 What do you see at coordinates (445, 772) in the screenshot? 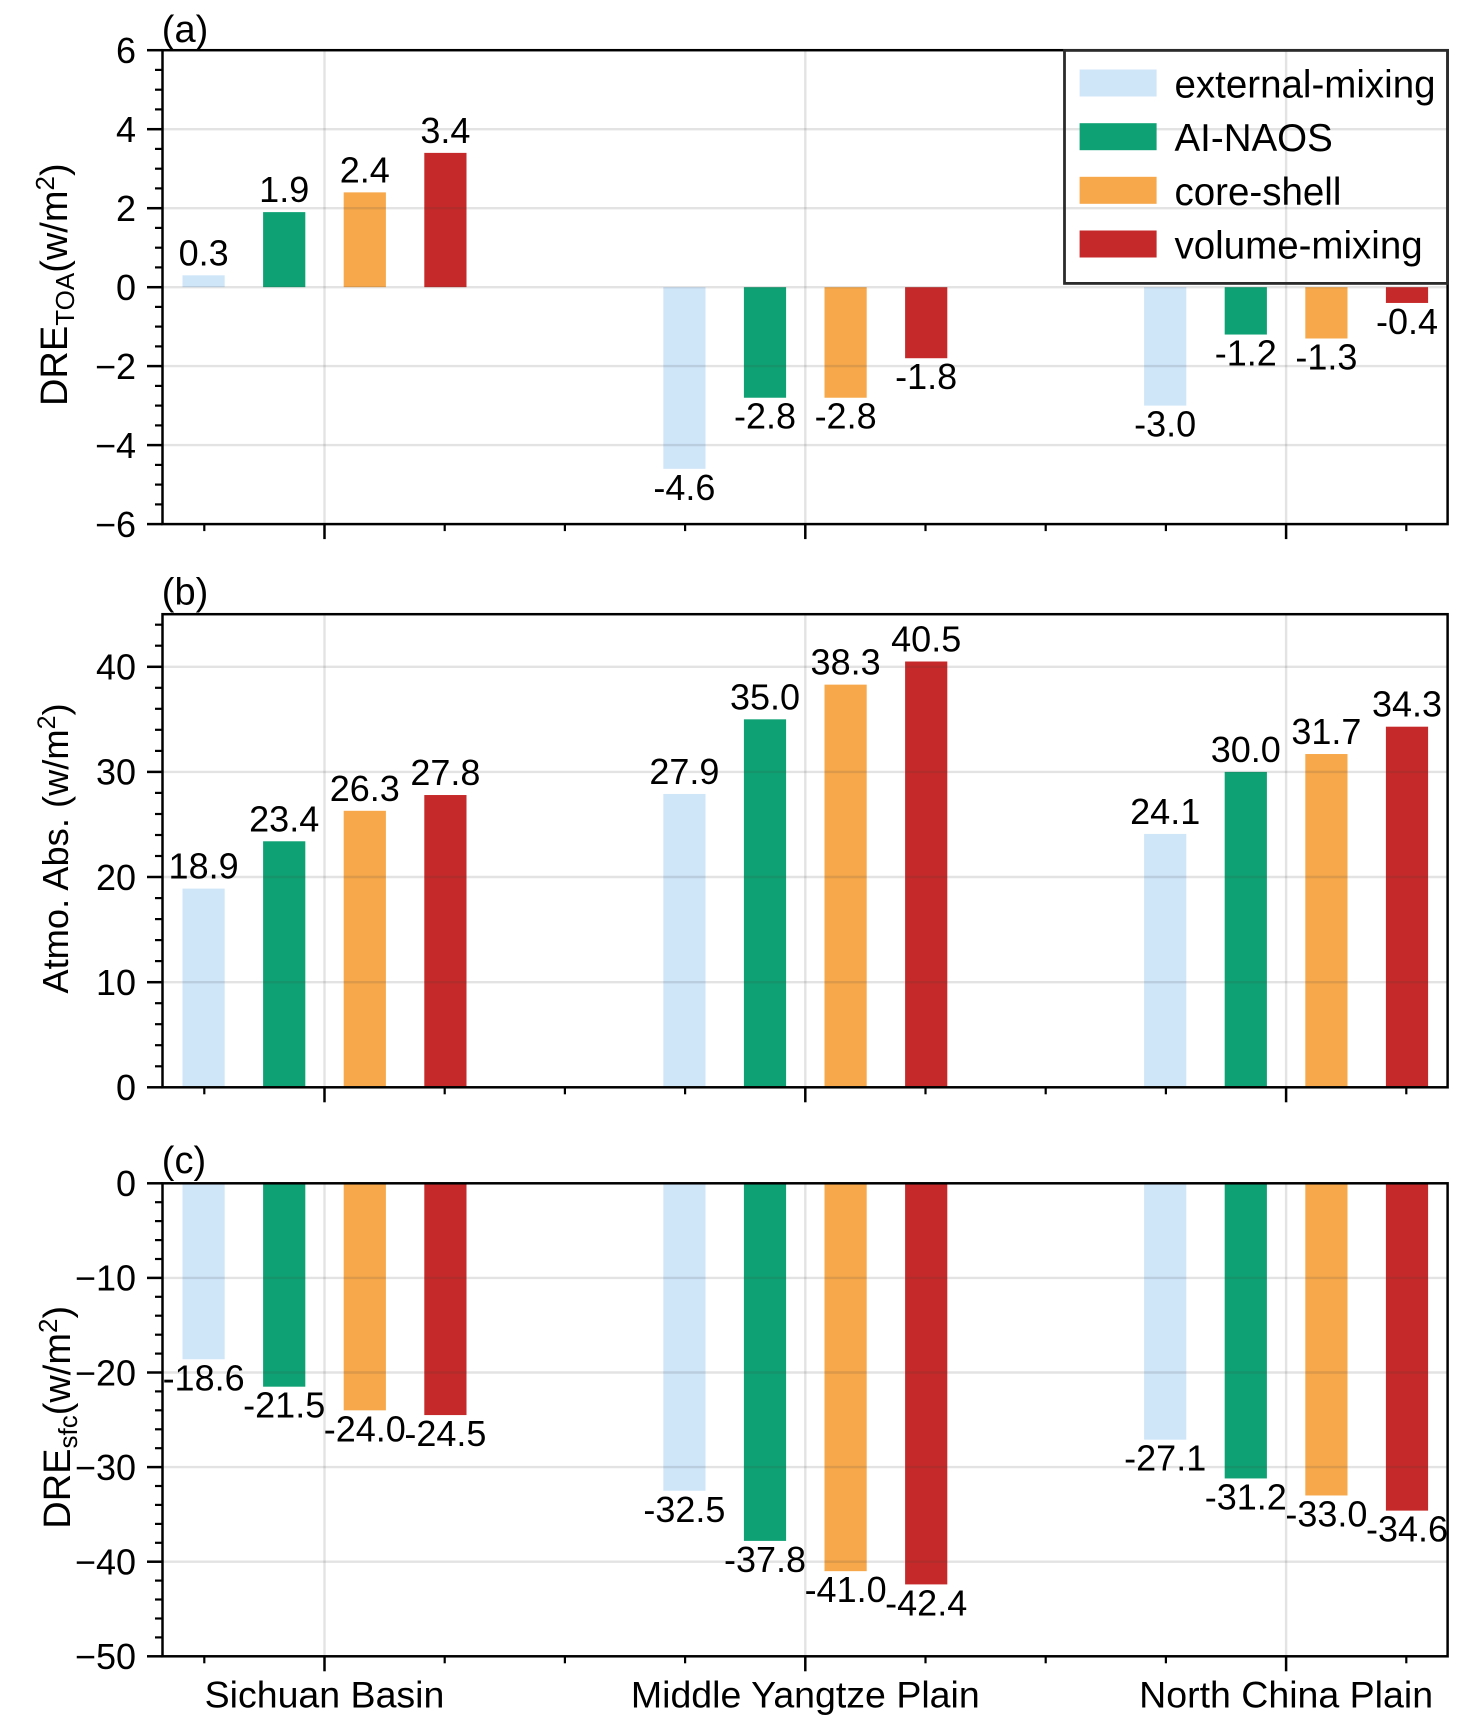
I see `svg-text: 27.8` at bounding box center [445, 772].